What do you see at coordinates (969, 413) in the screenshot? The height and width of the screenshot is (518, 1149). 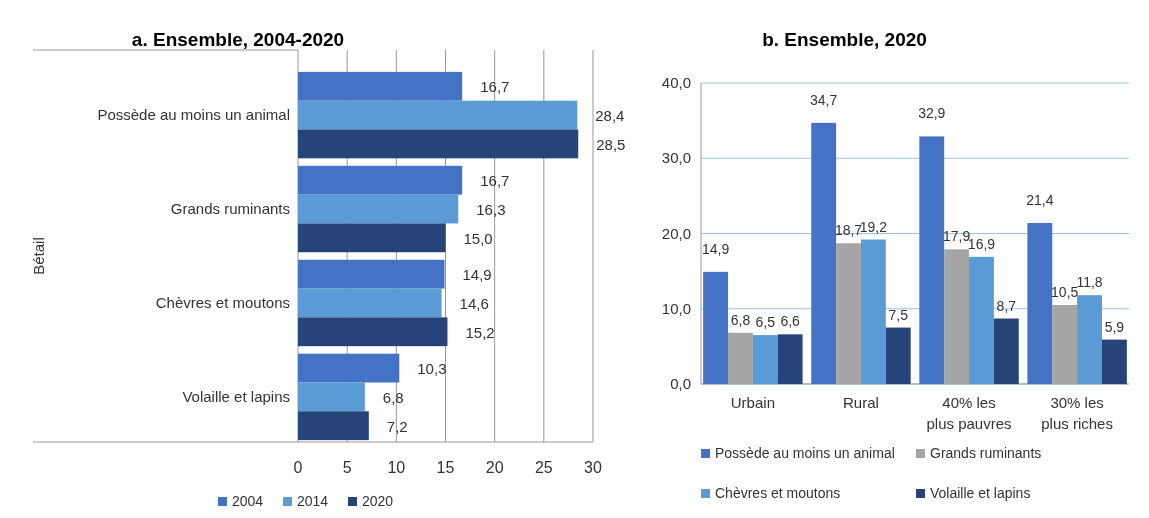 I see `x-tick-label: 40% les plus pauvres` at bounding box center [969, 413].